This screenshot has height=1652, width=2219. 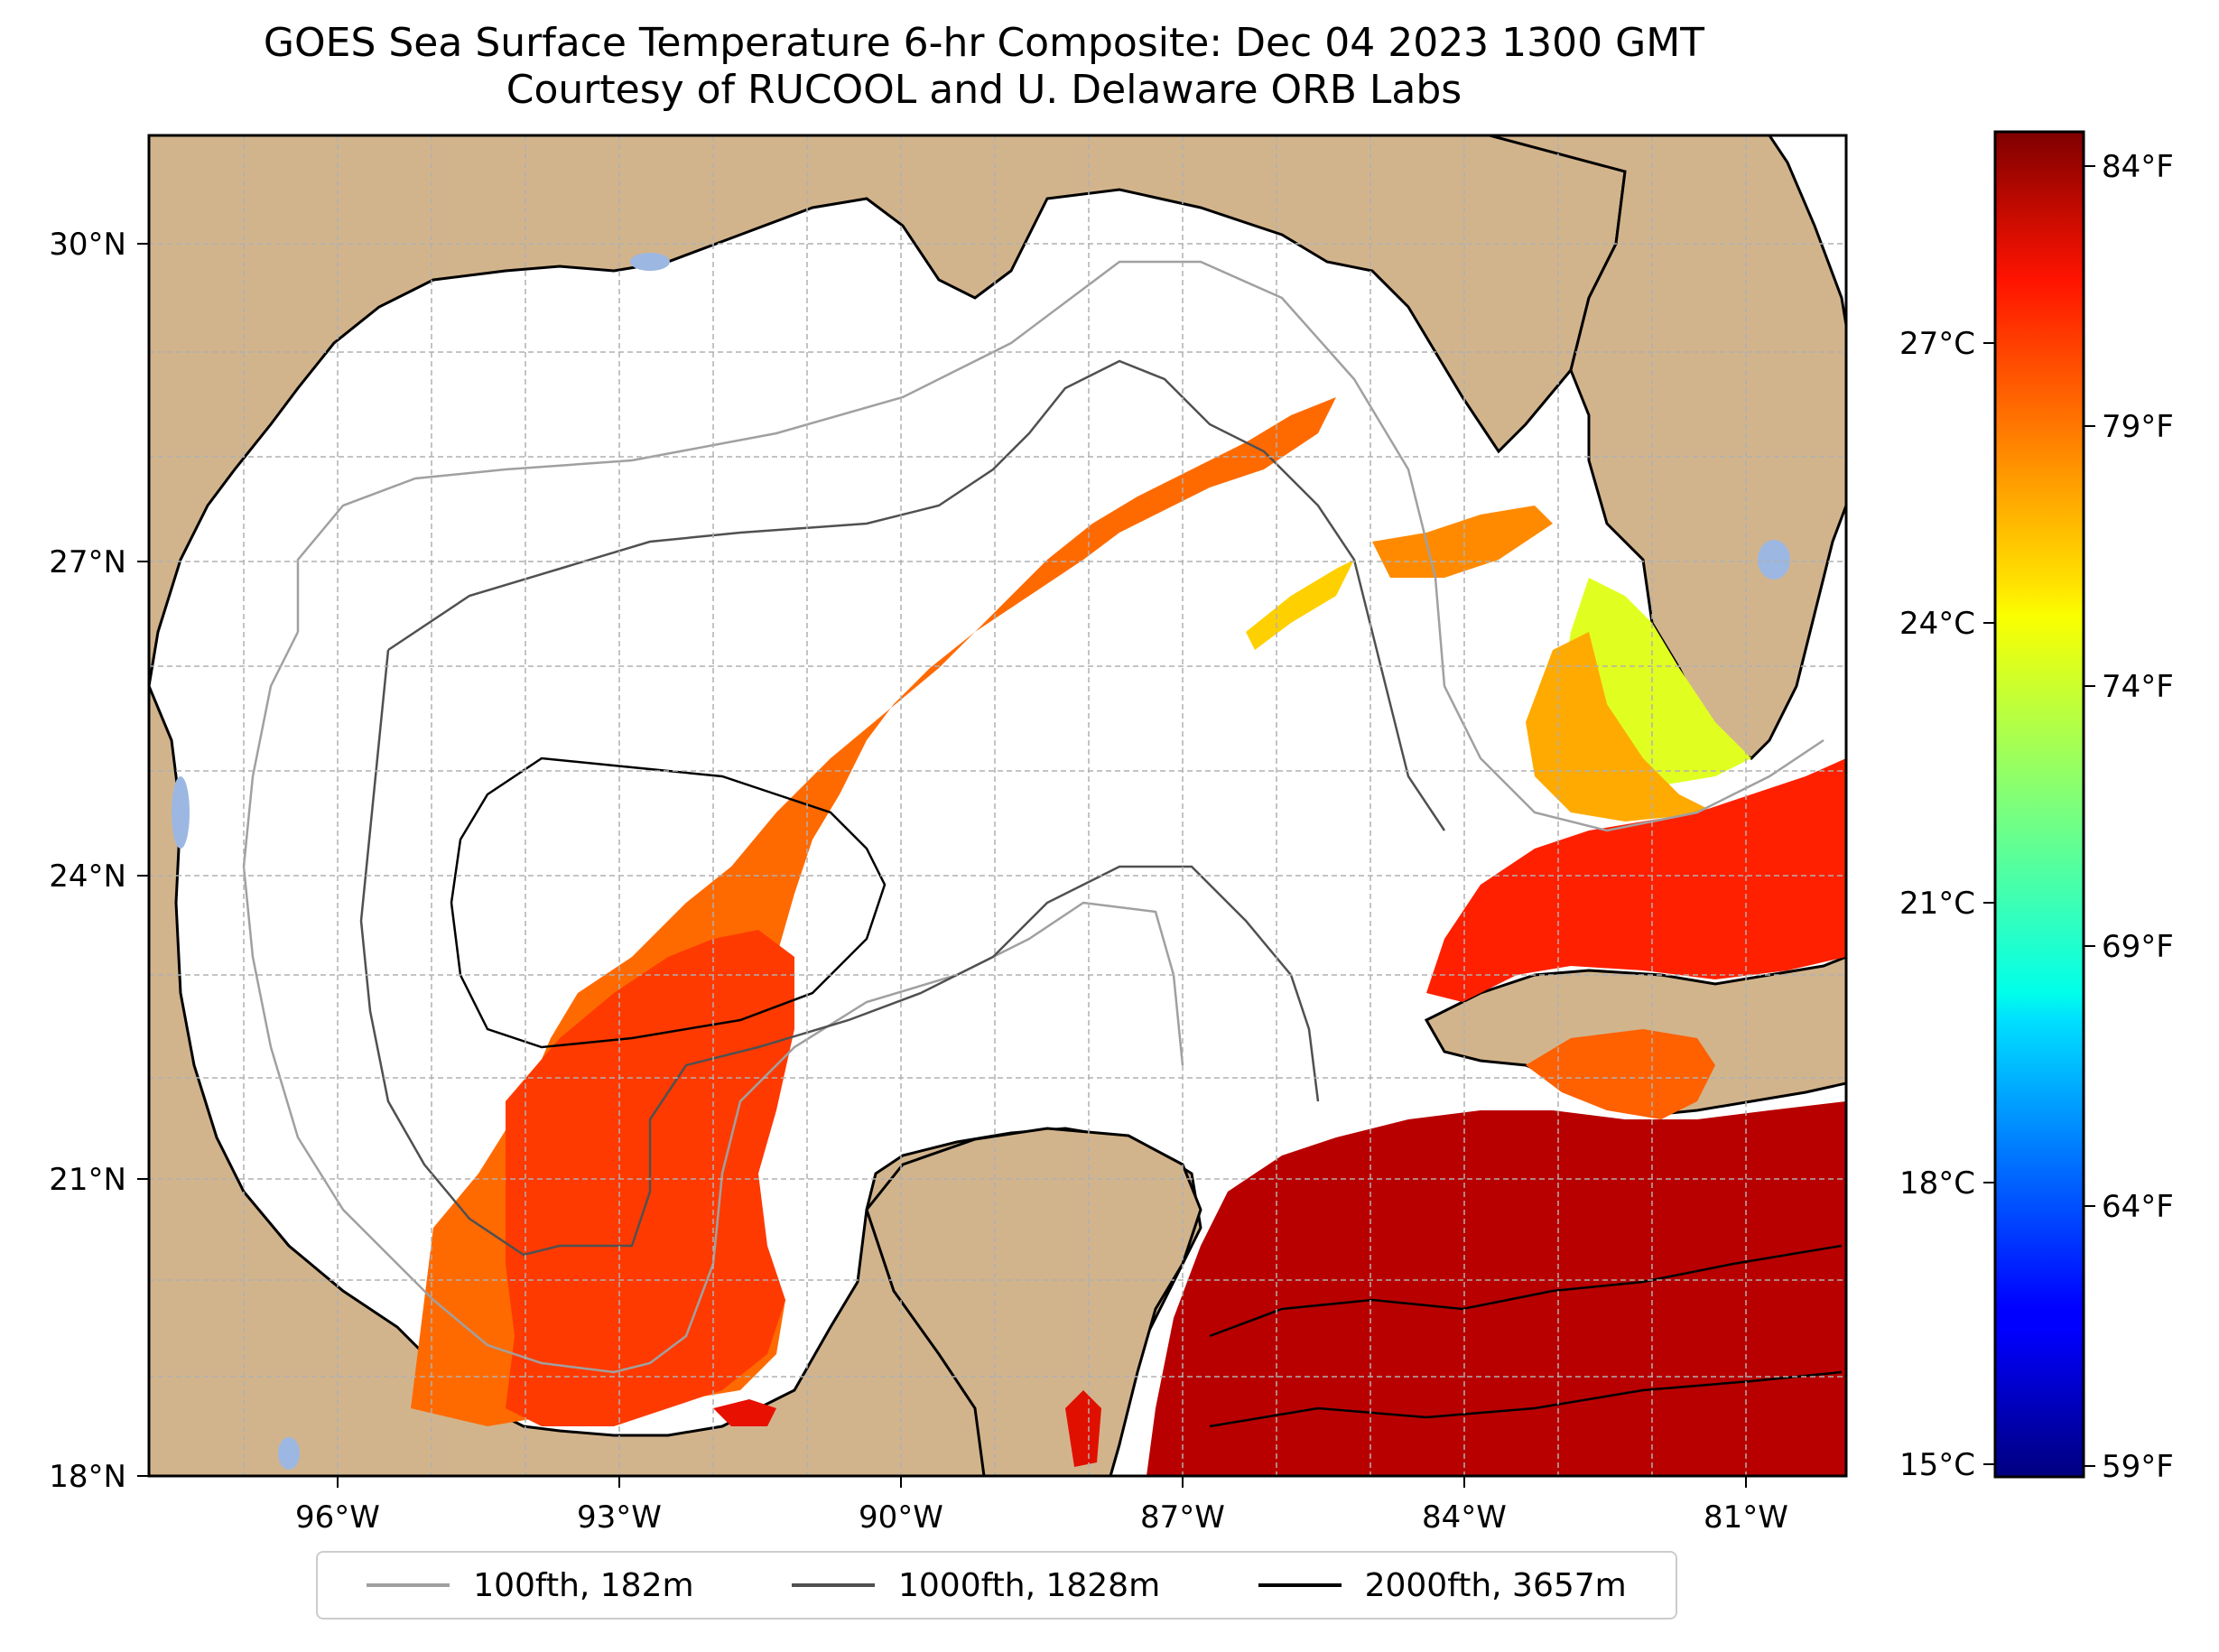 What do you see at coordinates (1300, 1585) in the screenshot?
I see `legend-swatch-2000fth` at bounding box center [1300, 1585].